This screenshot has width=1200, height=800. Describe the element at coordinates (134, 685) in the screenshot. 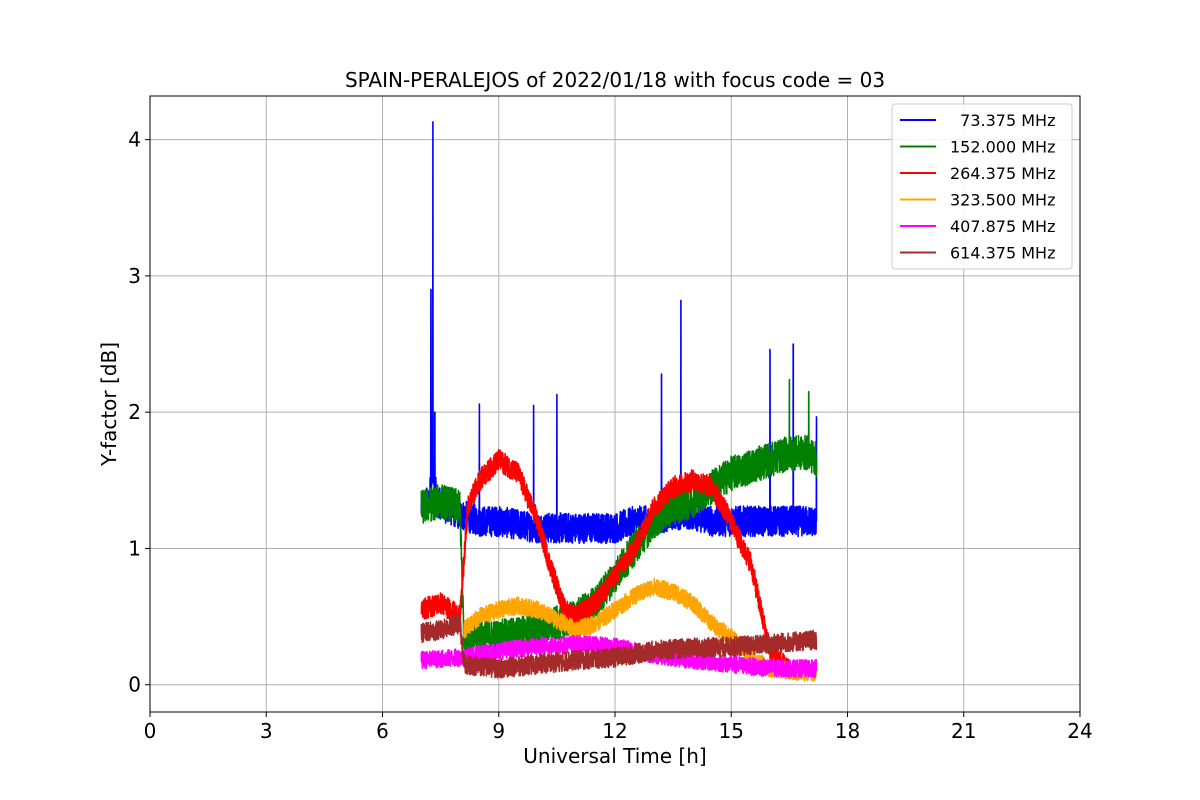

I see `y-tick-label: 0` at that location.